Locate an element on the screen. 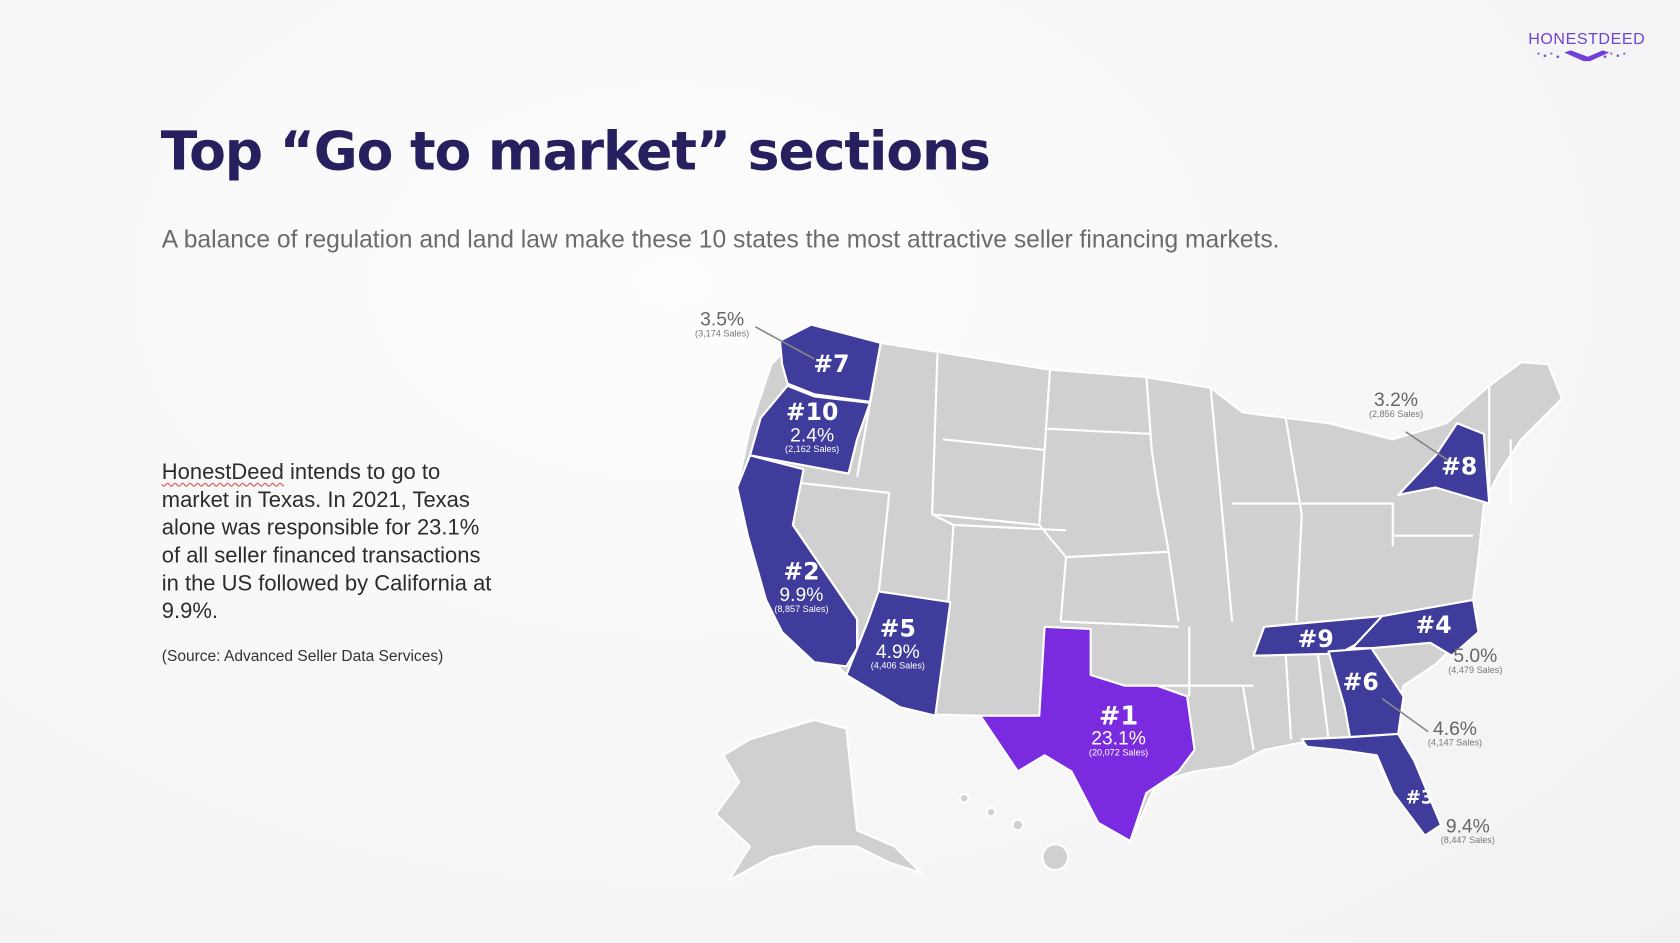 The width and height of the screenshot is (1680, 943). rank: #6 is located at coordinates (1360, 683).